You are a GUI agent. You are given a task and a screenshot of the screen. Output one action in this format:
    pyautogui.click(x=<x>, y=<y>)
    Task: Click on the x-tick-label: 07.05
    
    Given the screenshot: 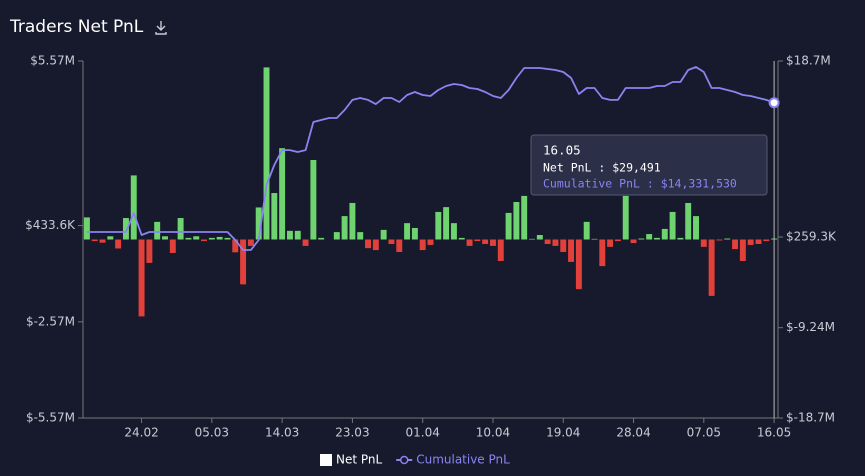 What is the action you would take?
    pyautogui.click(x=704, y=433)
    